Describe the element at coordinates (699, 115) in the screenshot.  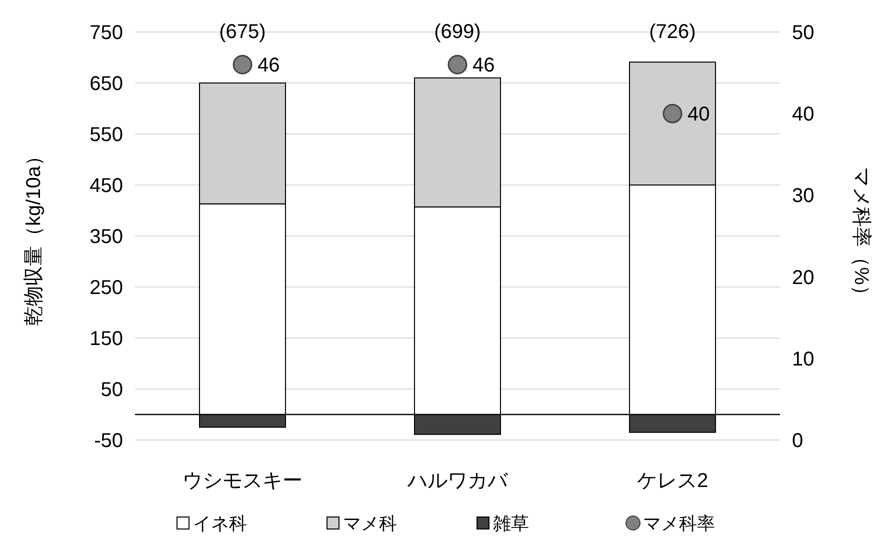
I see `data-label: 40` at that location.